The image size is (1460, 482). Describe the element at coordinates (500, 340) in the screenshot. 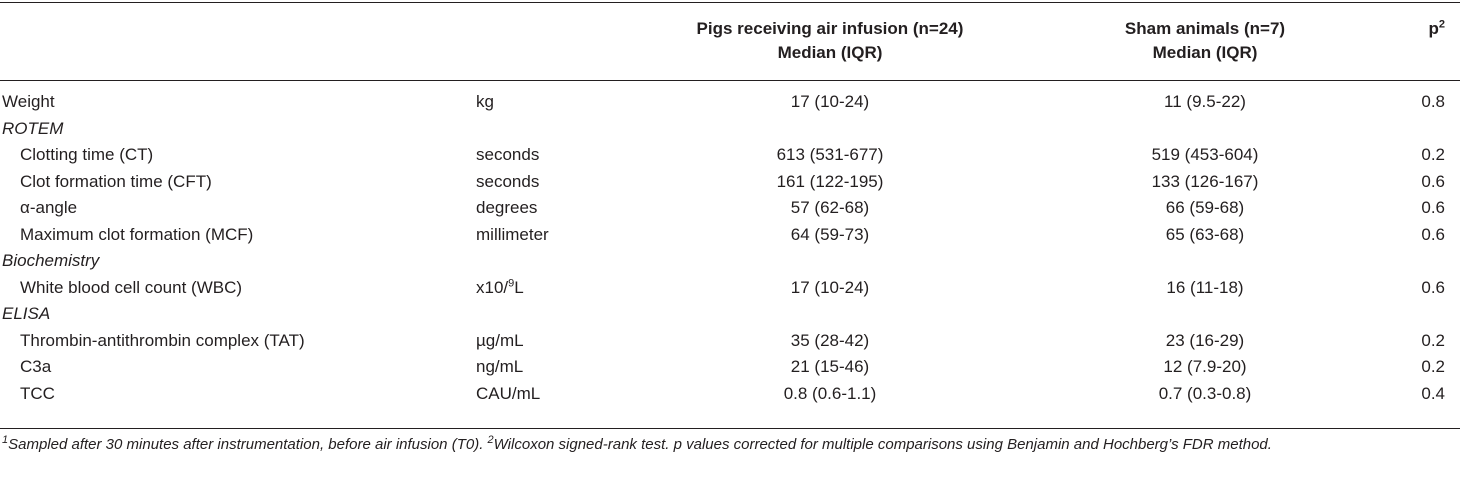

I see `unit-cell: µg/mL` at that location.